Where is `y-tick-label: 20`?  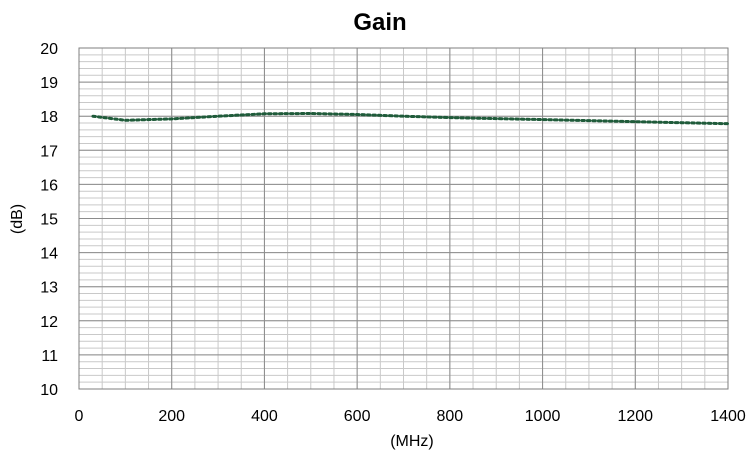
y-tick-label: 20 is located at coordinates (49, 49).